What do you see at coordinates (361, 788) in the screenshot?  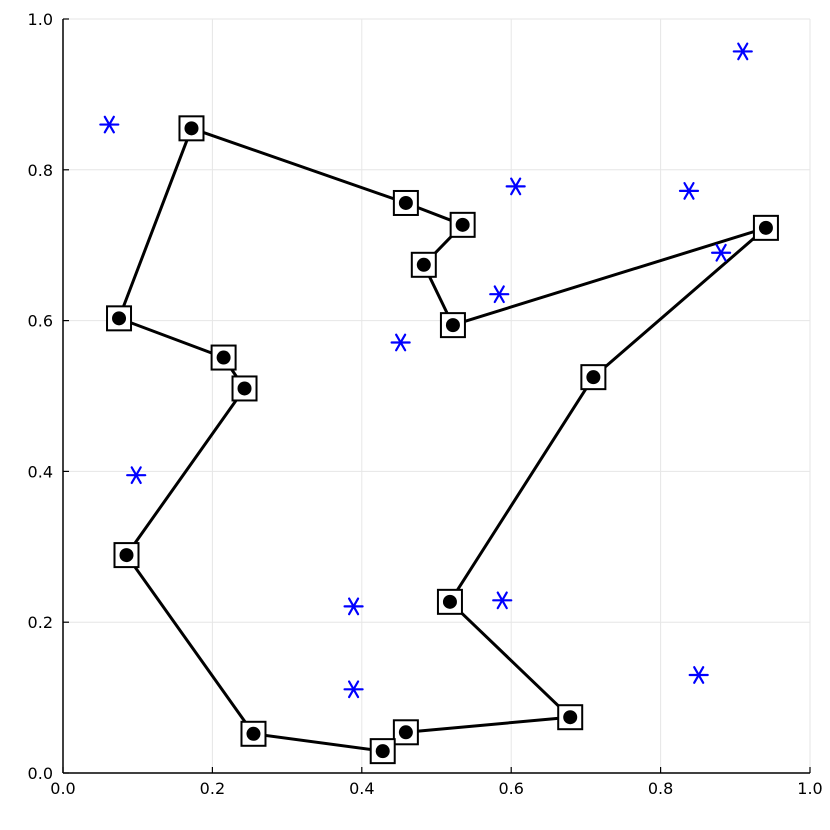 I see `x-tick-label: 0.4` at bounding box center [361, 788].